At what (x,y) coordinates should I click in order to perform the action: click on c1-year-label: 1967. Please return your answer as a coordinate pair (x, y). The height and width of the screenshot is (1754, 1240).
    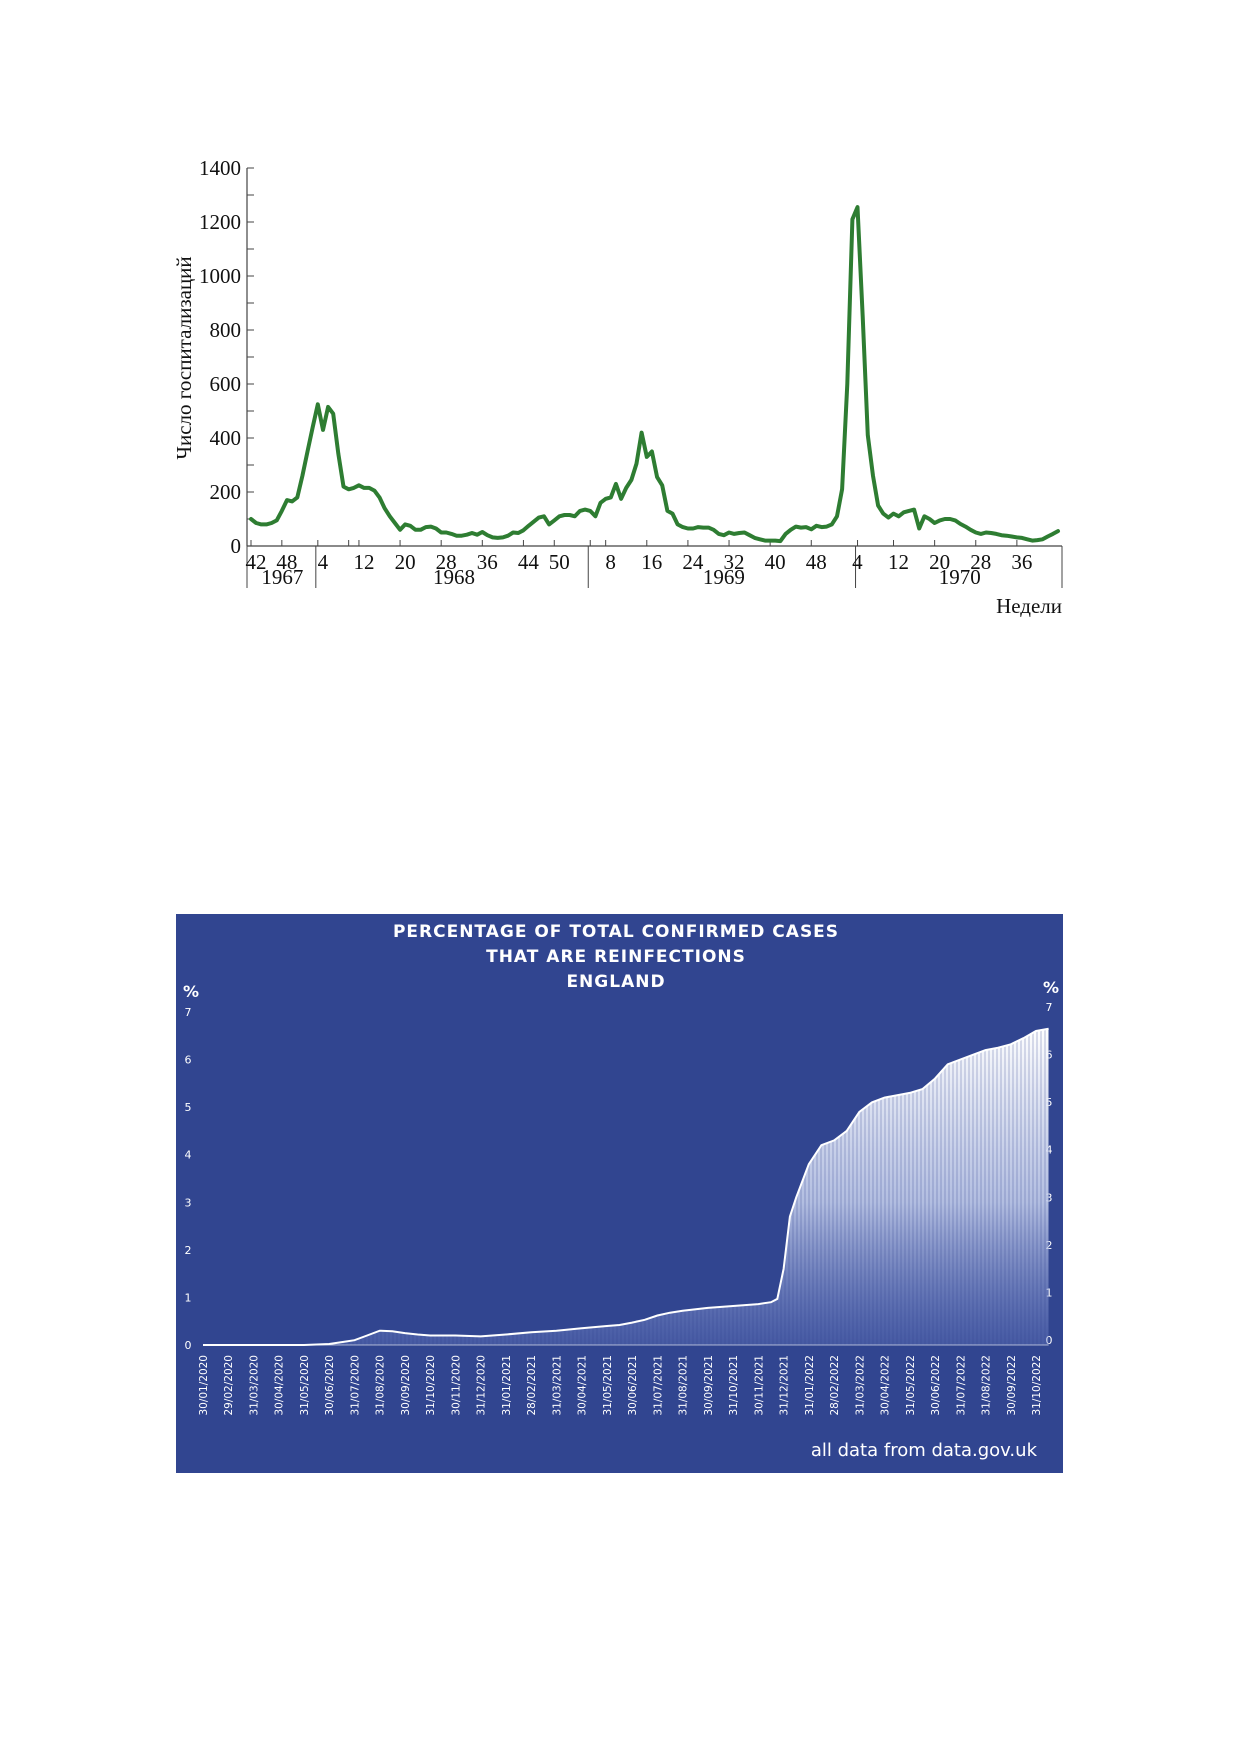
    Looking at the image, I should click on (282, 577).